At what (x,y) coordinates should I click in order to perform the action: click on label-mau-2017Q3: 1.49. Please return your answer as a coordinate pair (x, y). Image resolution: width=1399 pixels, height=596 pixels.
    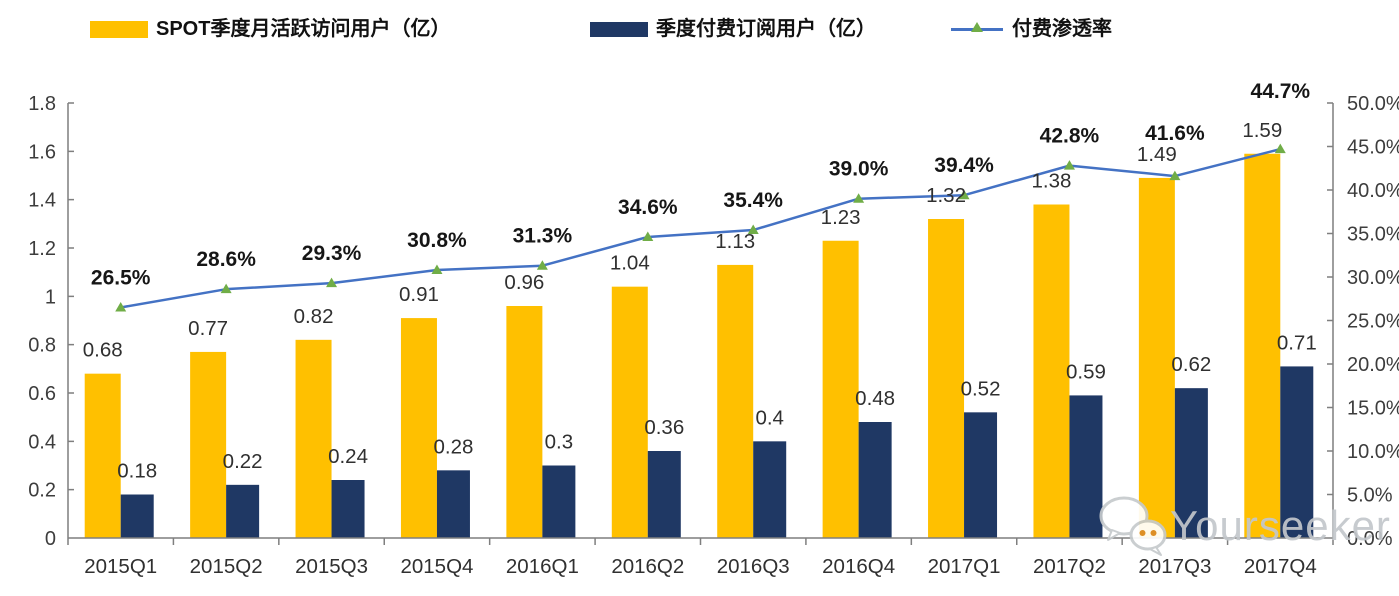
    Looking at the image, I should click on (1157, 154).